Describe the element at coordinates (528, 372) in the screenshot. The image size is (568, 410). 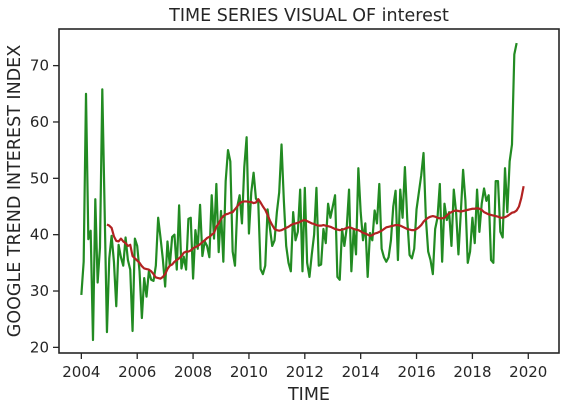
I see `x-tick-label: 2020` at that location.